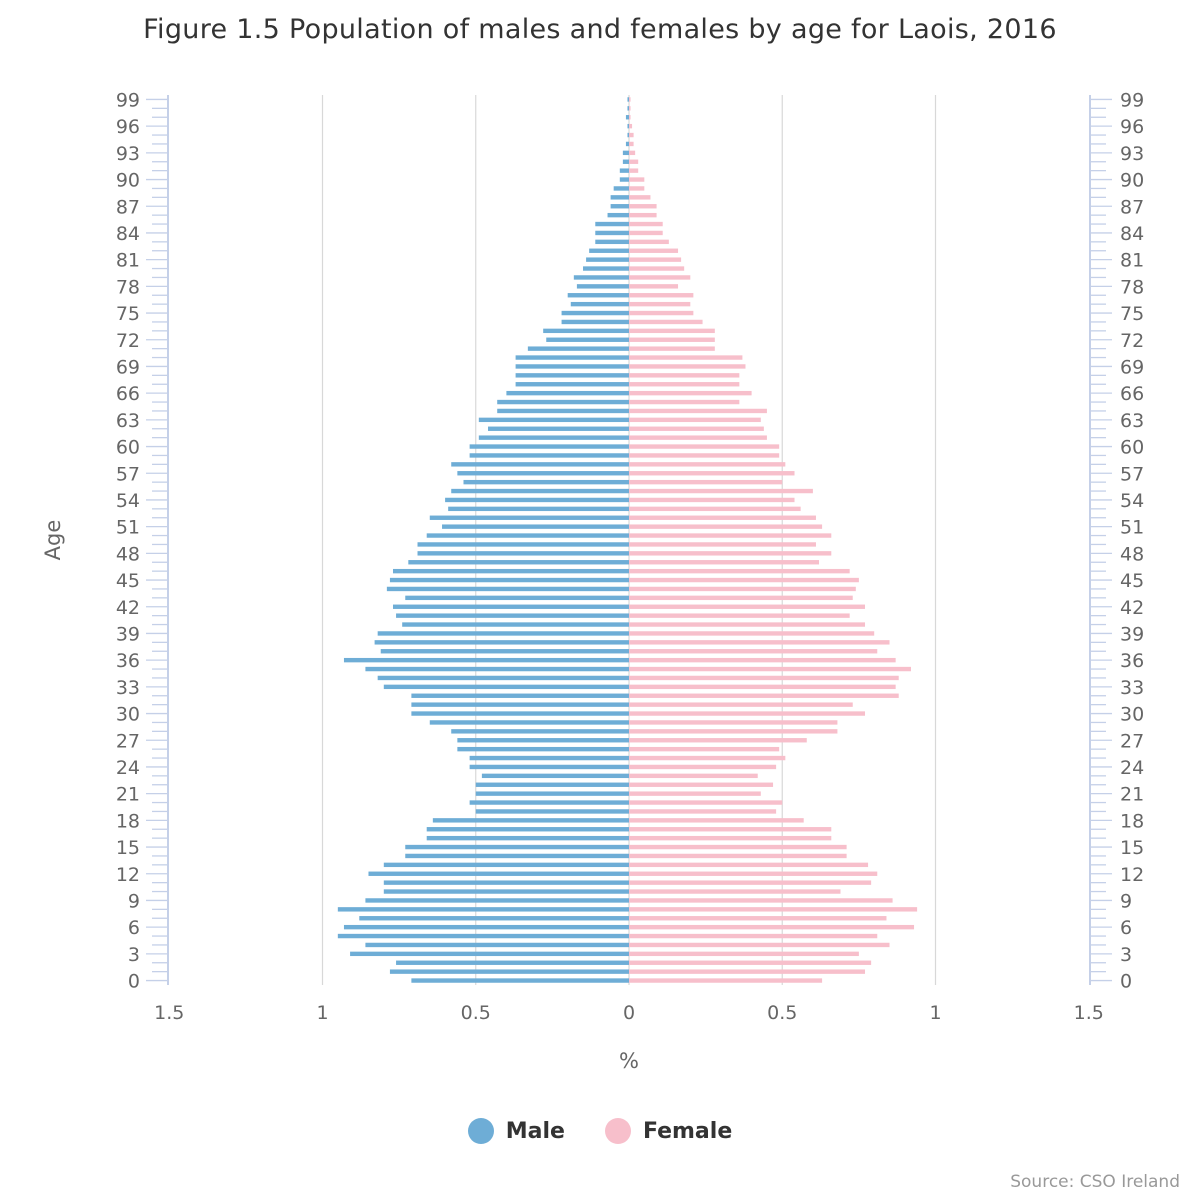 Image resolution: width=1200 pixels, height=1200 pixels. I want to click on legend-item-female: Female, so click(668, 1131).